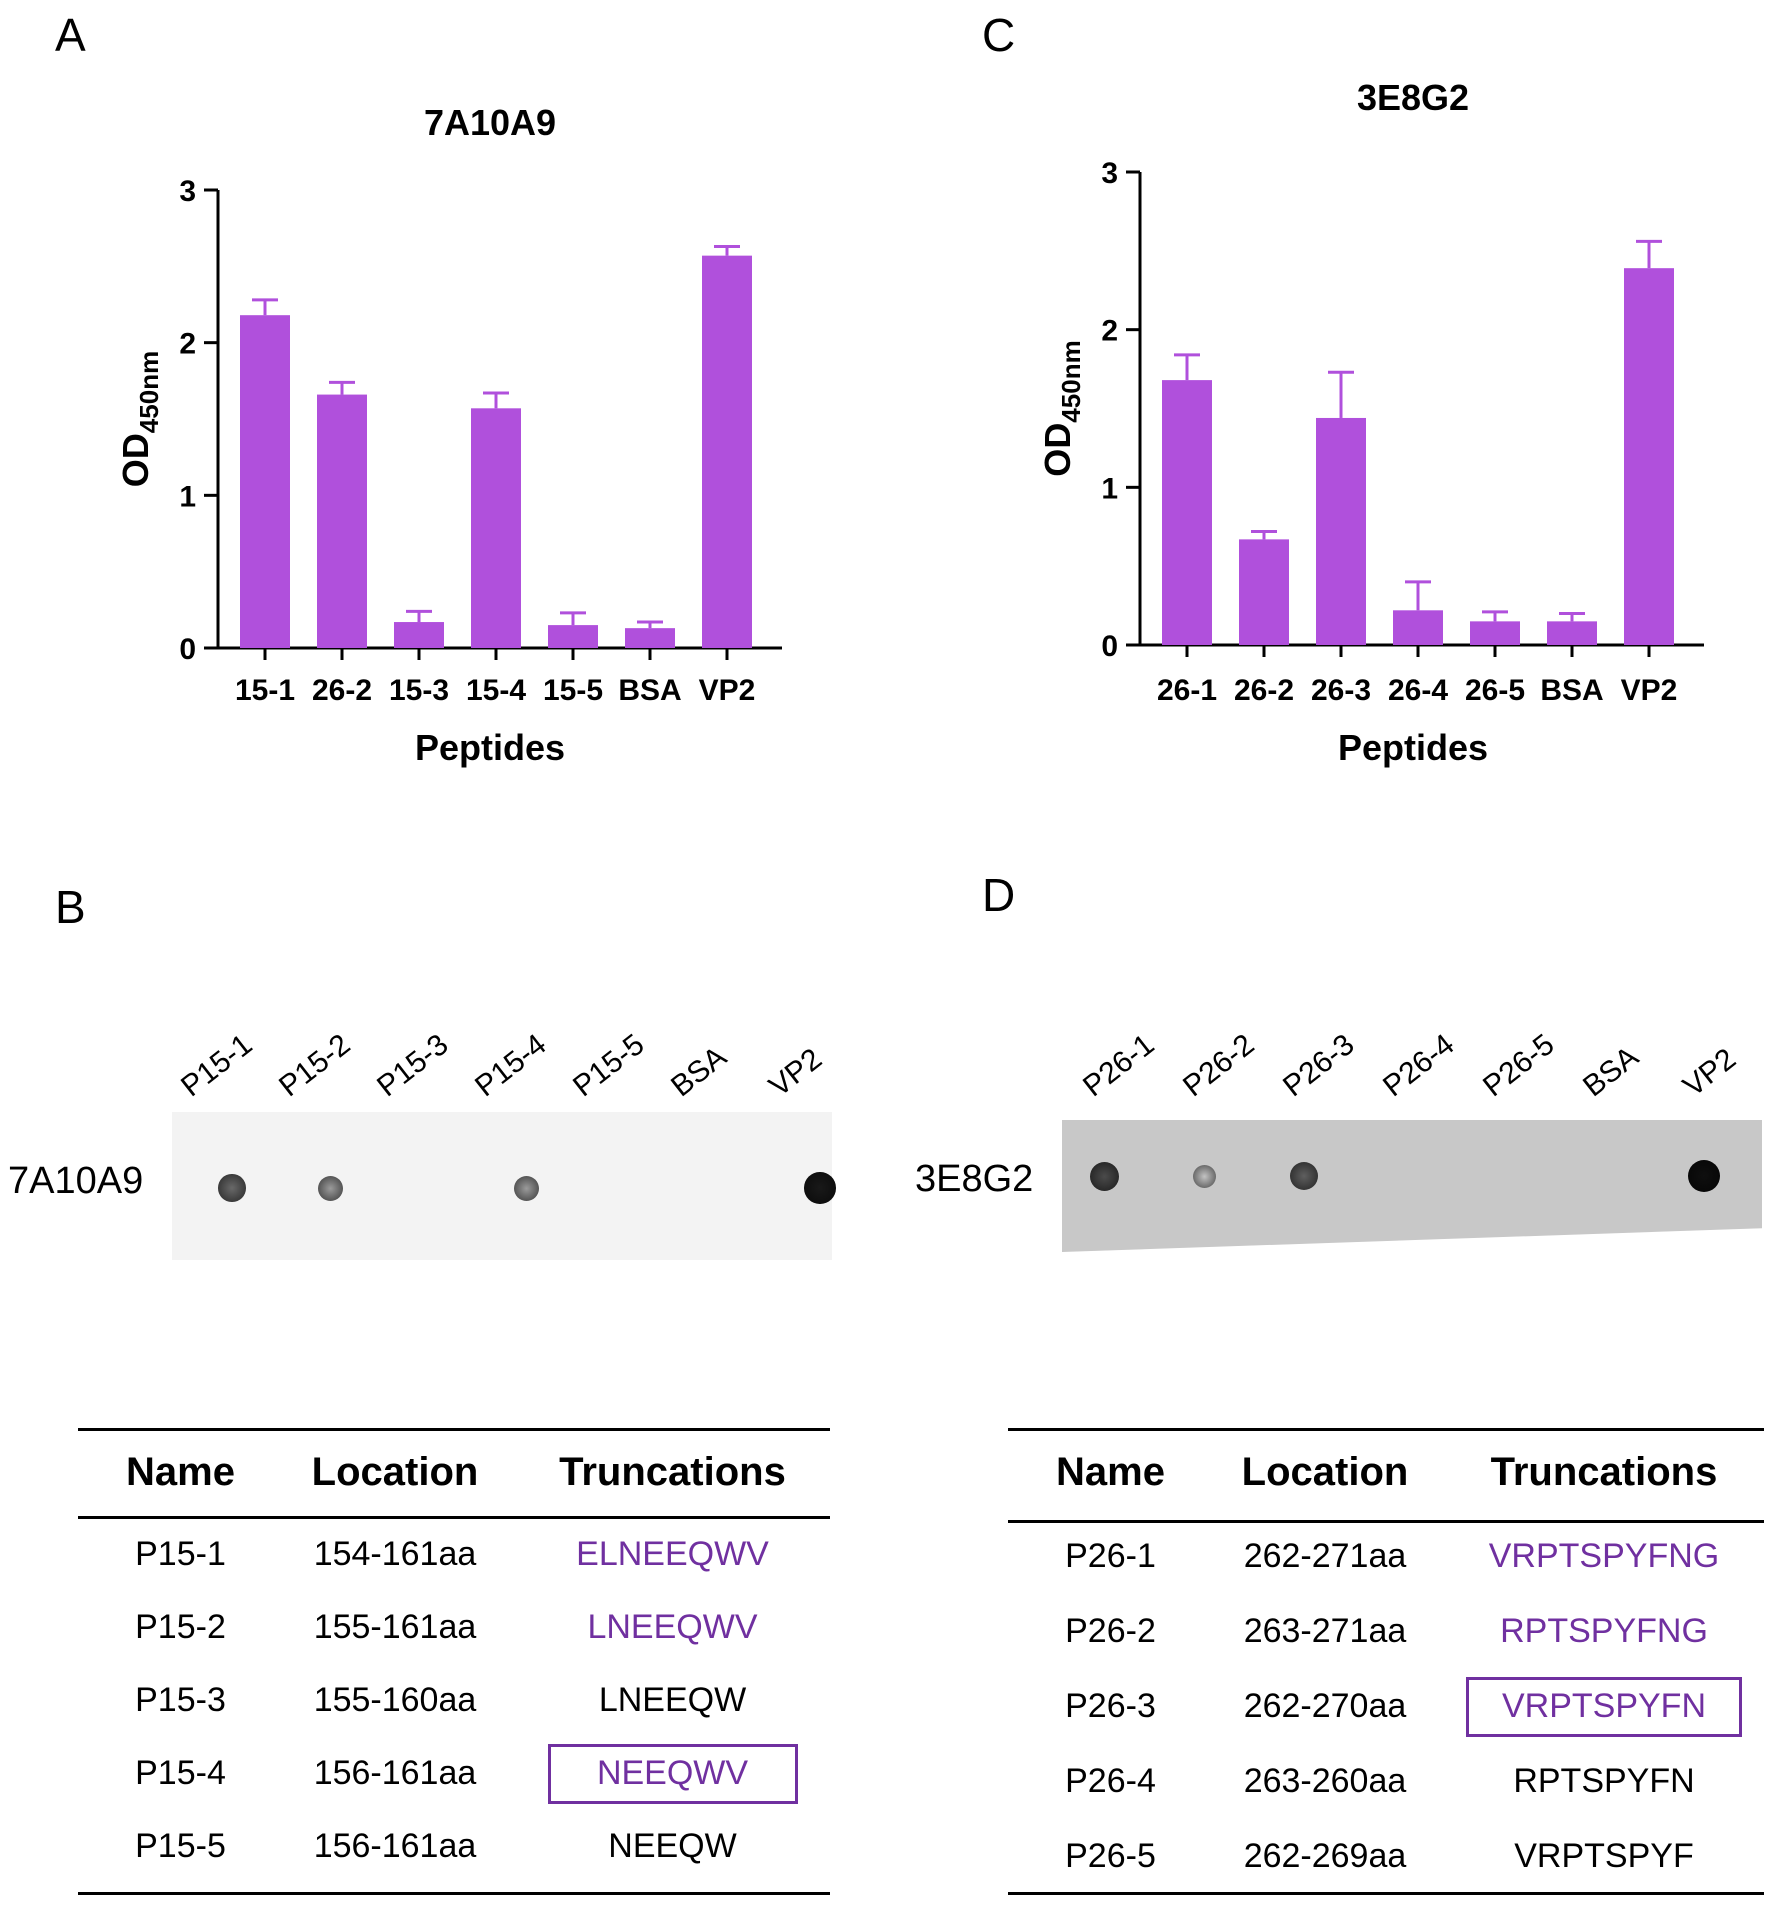 The image size is (1772, 1910). What do you see at coordinates (672, 1627) in the screenshot?
I see `table-b-truncation-cell: LNEEQWV` at bounding box center [672, 1627].